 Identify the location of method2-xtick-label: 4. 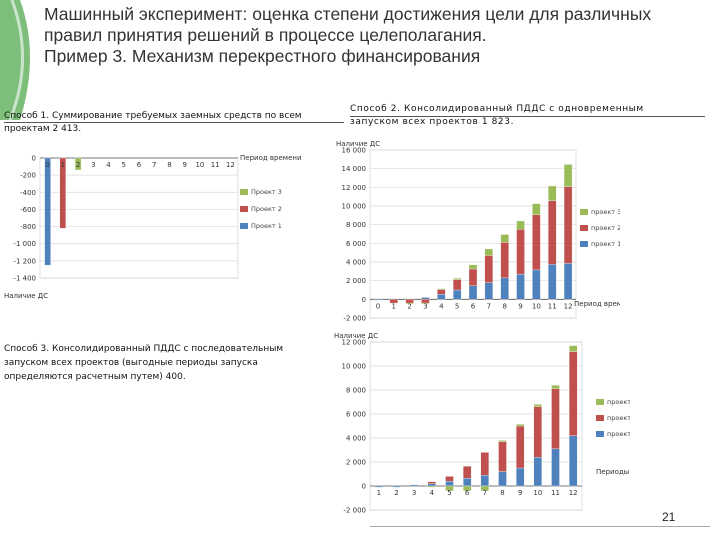
(441, 306).